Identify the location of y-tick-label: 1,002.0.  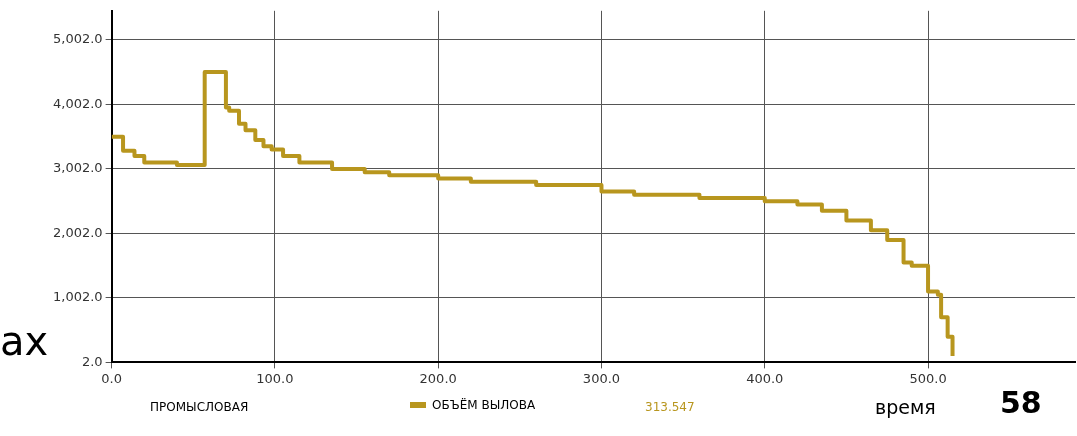
(77, 297).